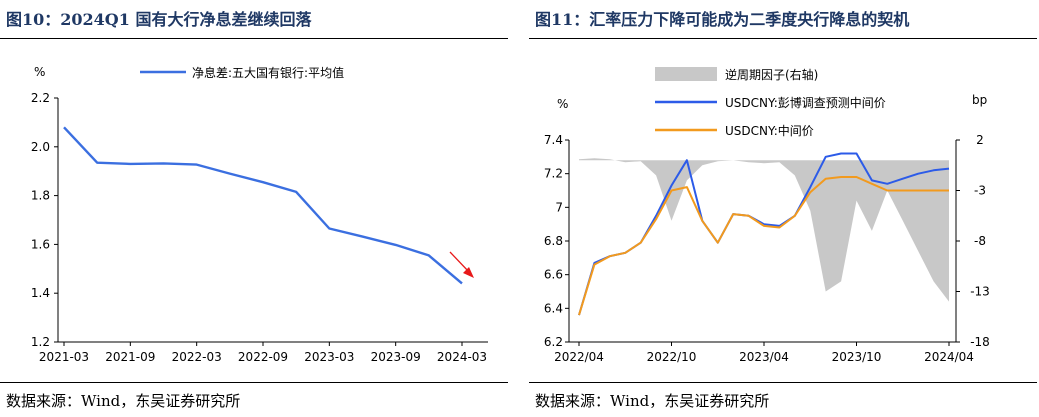 The image size is (1039, 417). What do you see at coordinates (553, 241) in the screenshot?
I see `right-left-tick-label: 6.8` at bounding box center [553, 241].